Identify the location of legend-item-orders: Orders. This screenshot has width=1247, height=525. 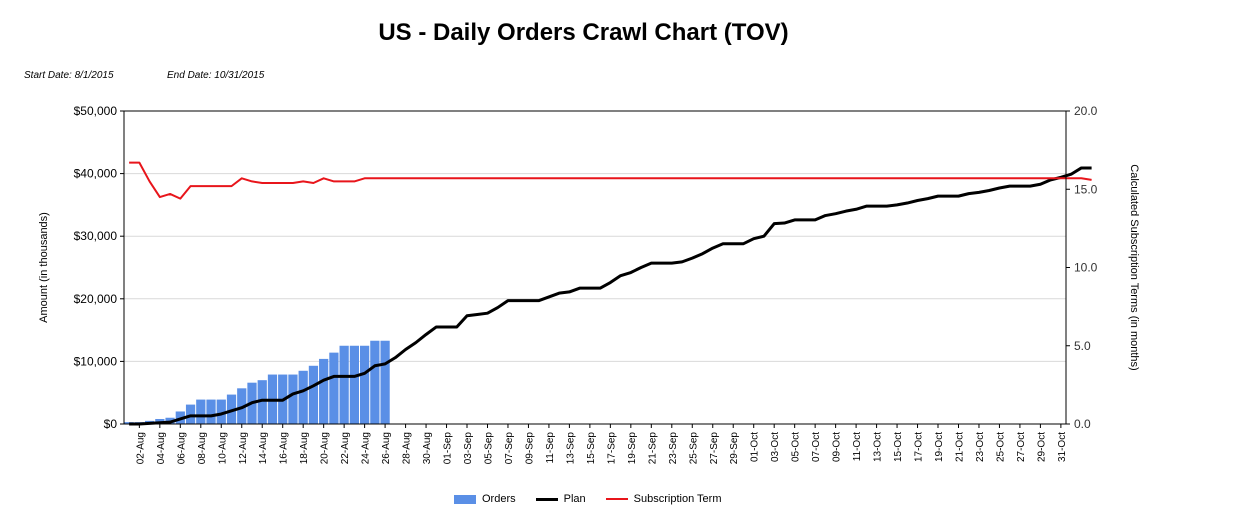
(485, 499).